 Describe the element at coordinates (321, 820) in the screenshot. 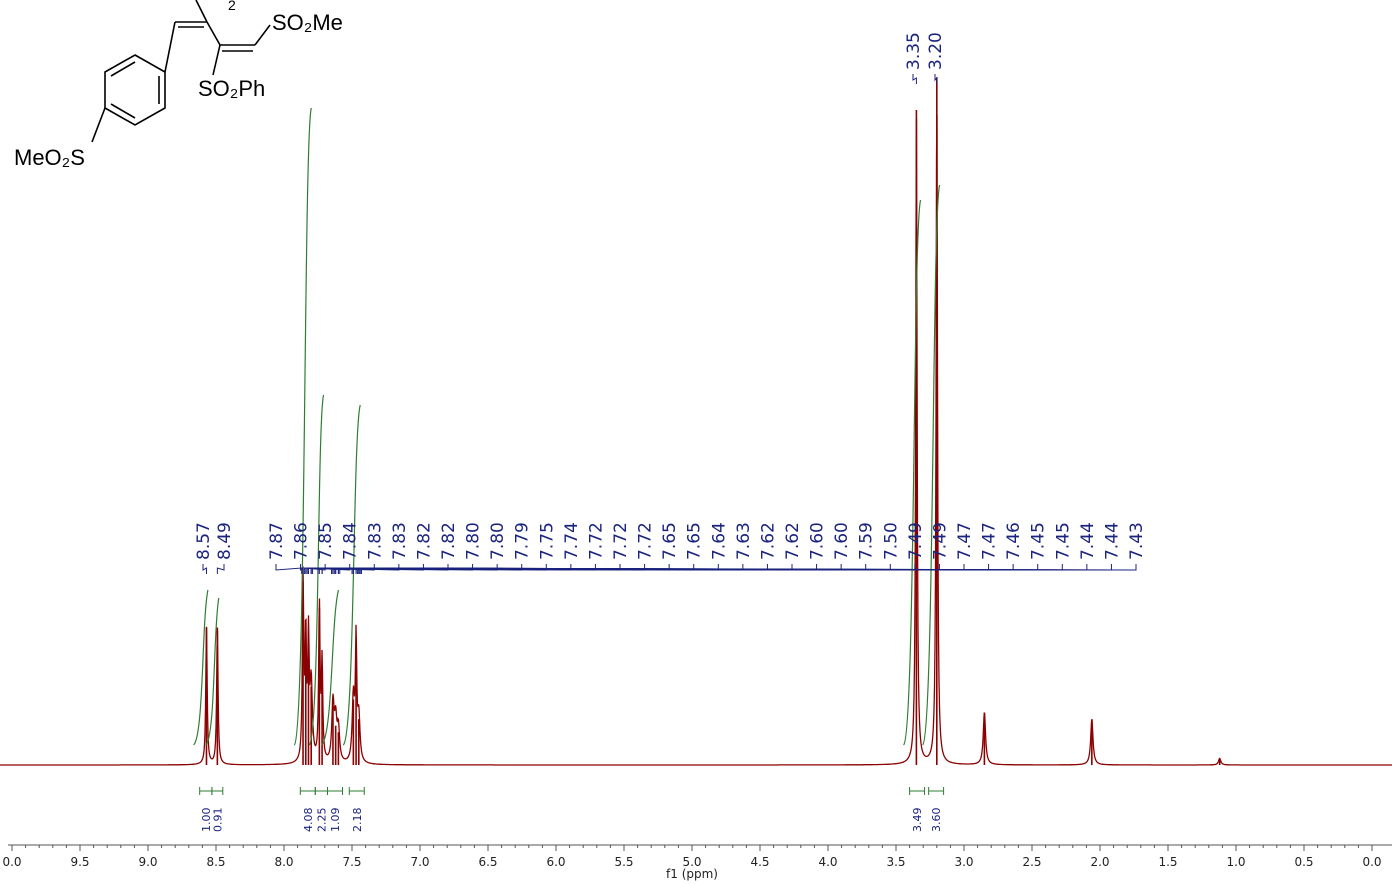

I see `integral-value: 2.25` at that location.